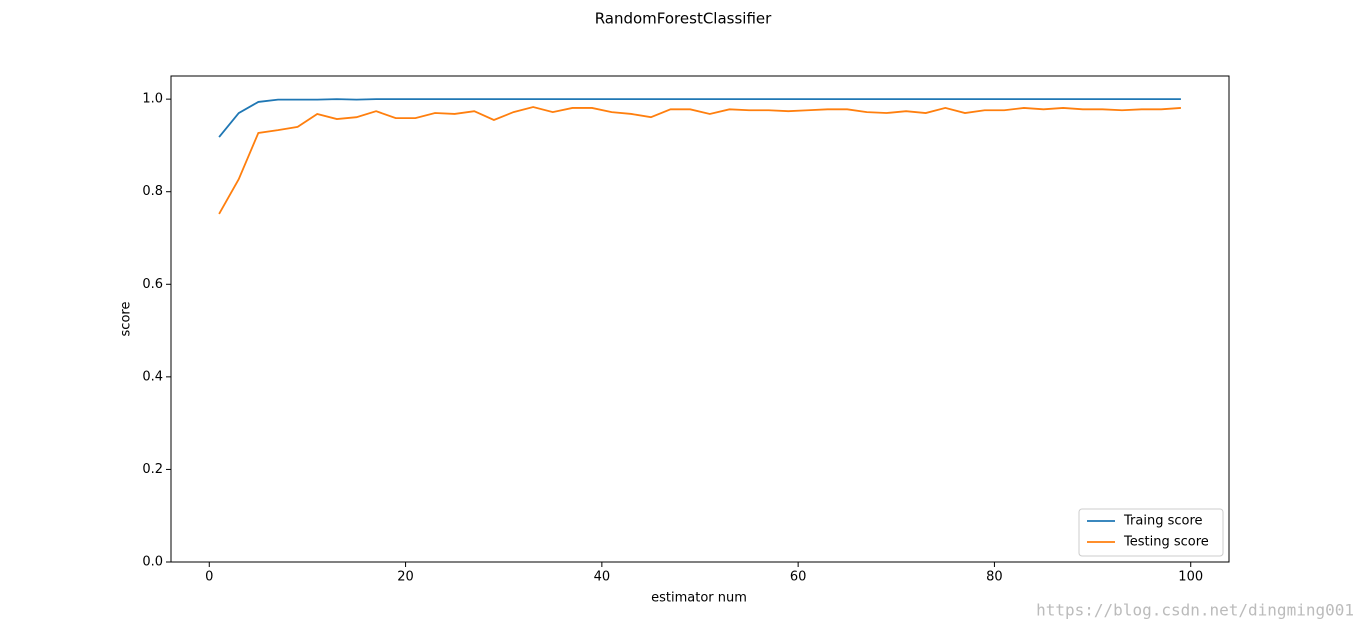 Image resolution: width=1366 pixels, height=632 pixels. What do you see at coordinates (1166, 542) in the screenshot?
I see `legend-label: Testing score` at bounding box center [1166, 542].